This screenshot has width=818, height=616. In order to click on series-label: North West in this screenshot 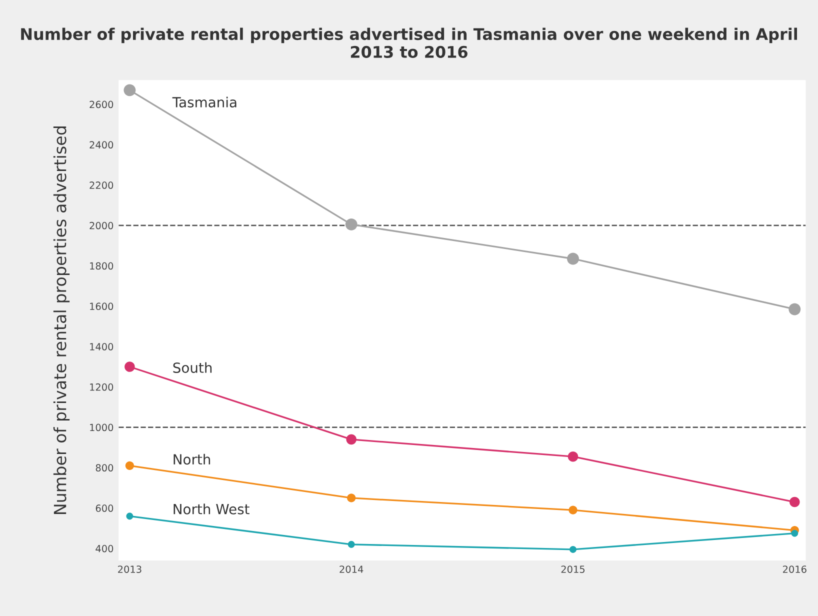, I will do `click(212, 509)`.